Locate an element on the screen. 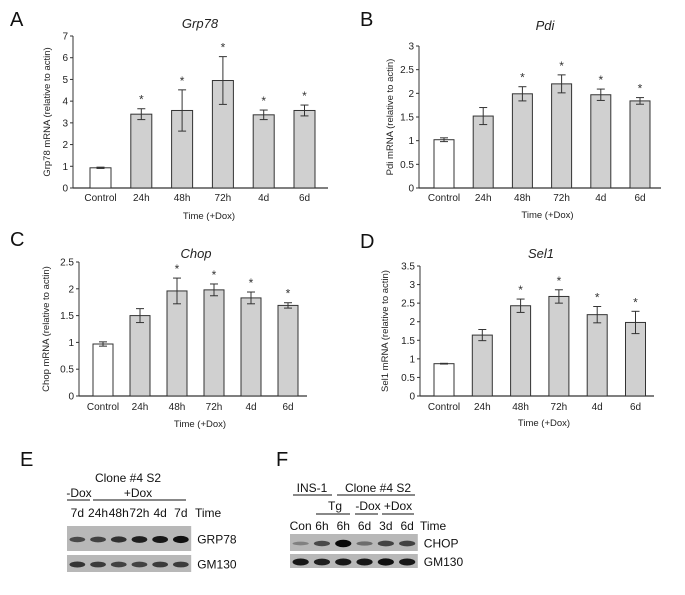 Image resolution: width=685 pixels, height=595 pixels. y-tick-label: 3.5 is located at coordinates (408, 267).